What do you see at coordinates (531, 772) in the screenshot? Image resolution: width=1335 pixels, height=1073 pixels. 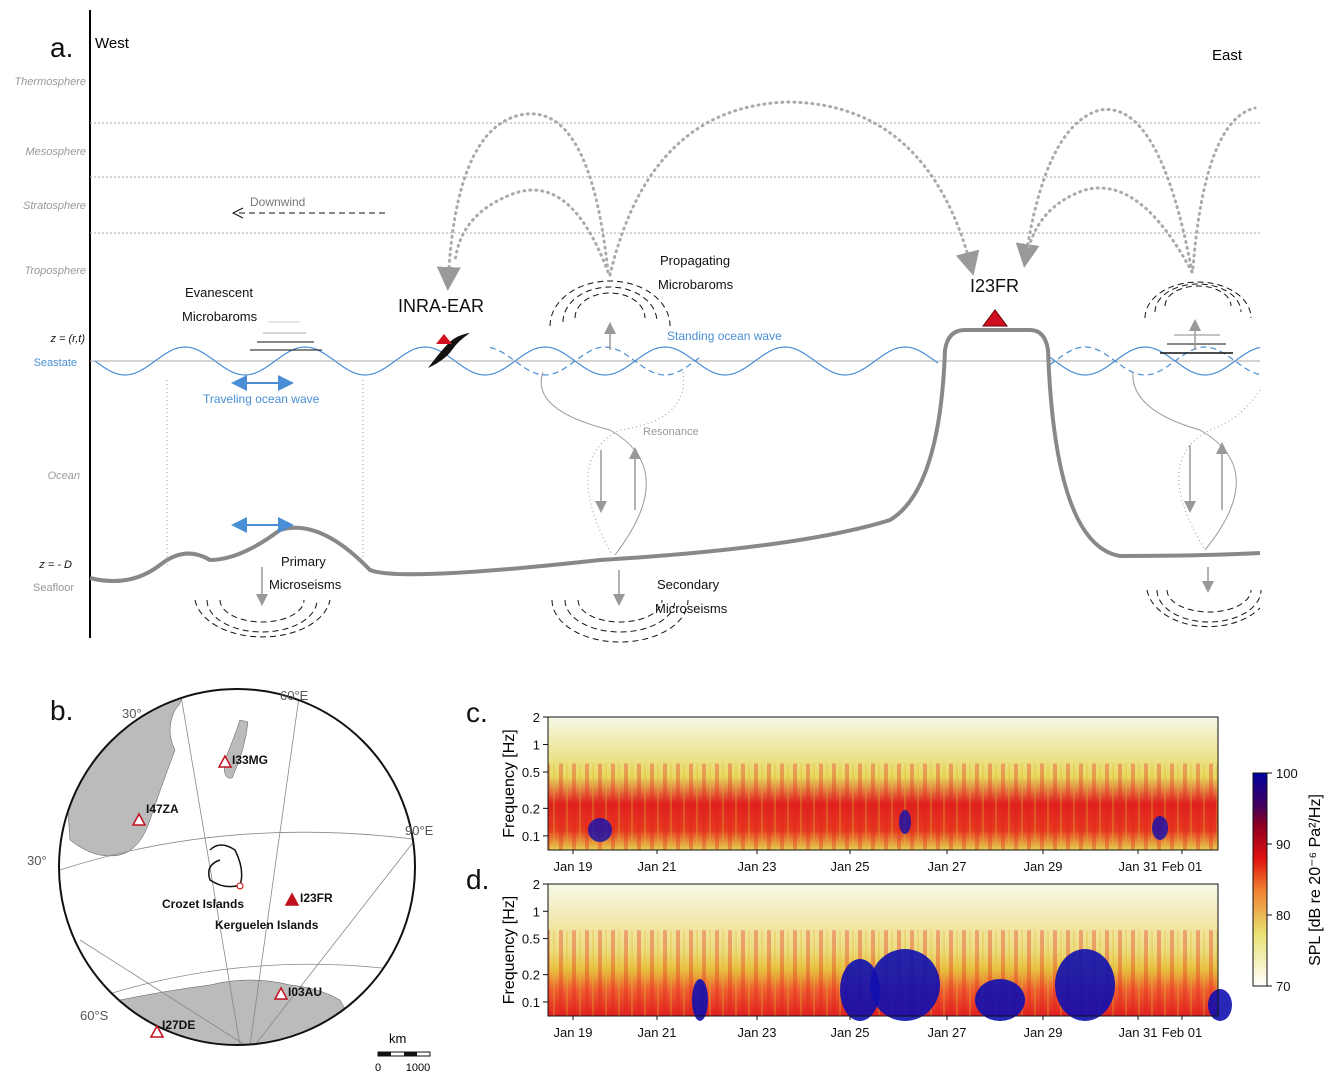 I see `y-tick-label: 0.5` at bounding box center [531, 772].